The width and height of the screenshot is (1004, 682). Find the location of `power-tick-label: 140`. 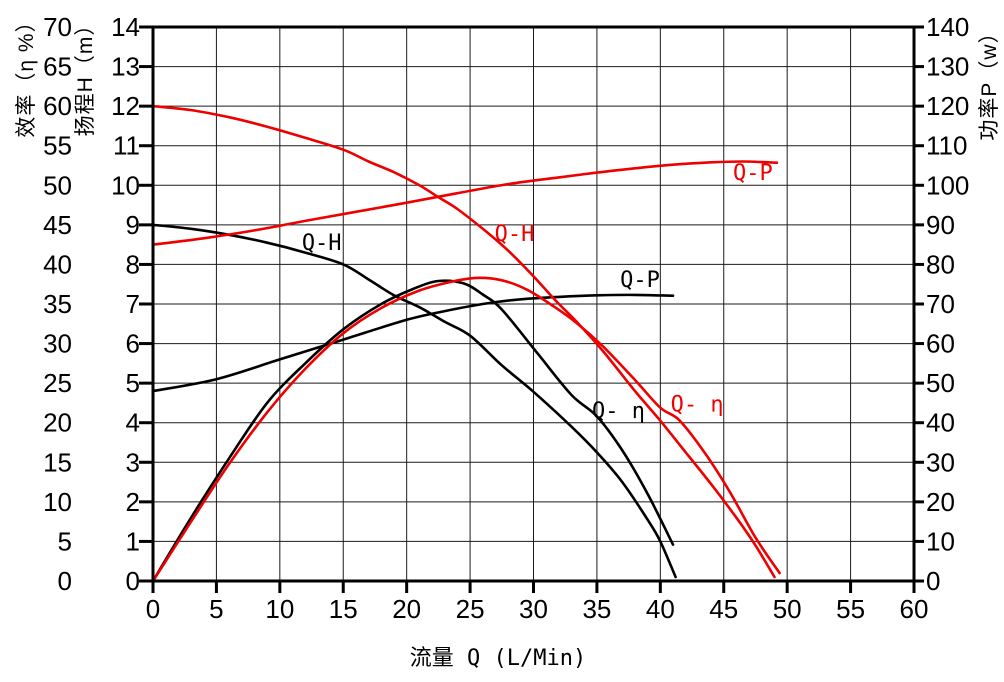

power-tick-label: 140 is located at coordinates (947, 27).